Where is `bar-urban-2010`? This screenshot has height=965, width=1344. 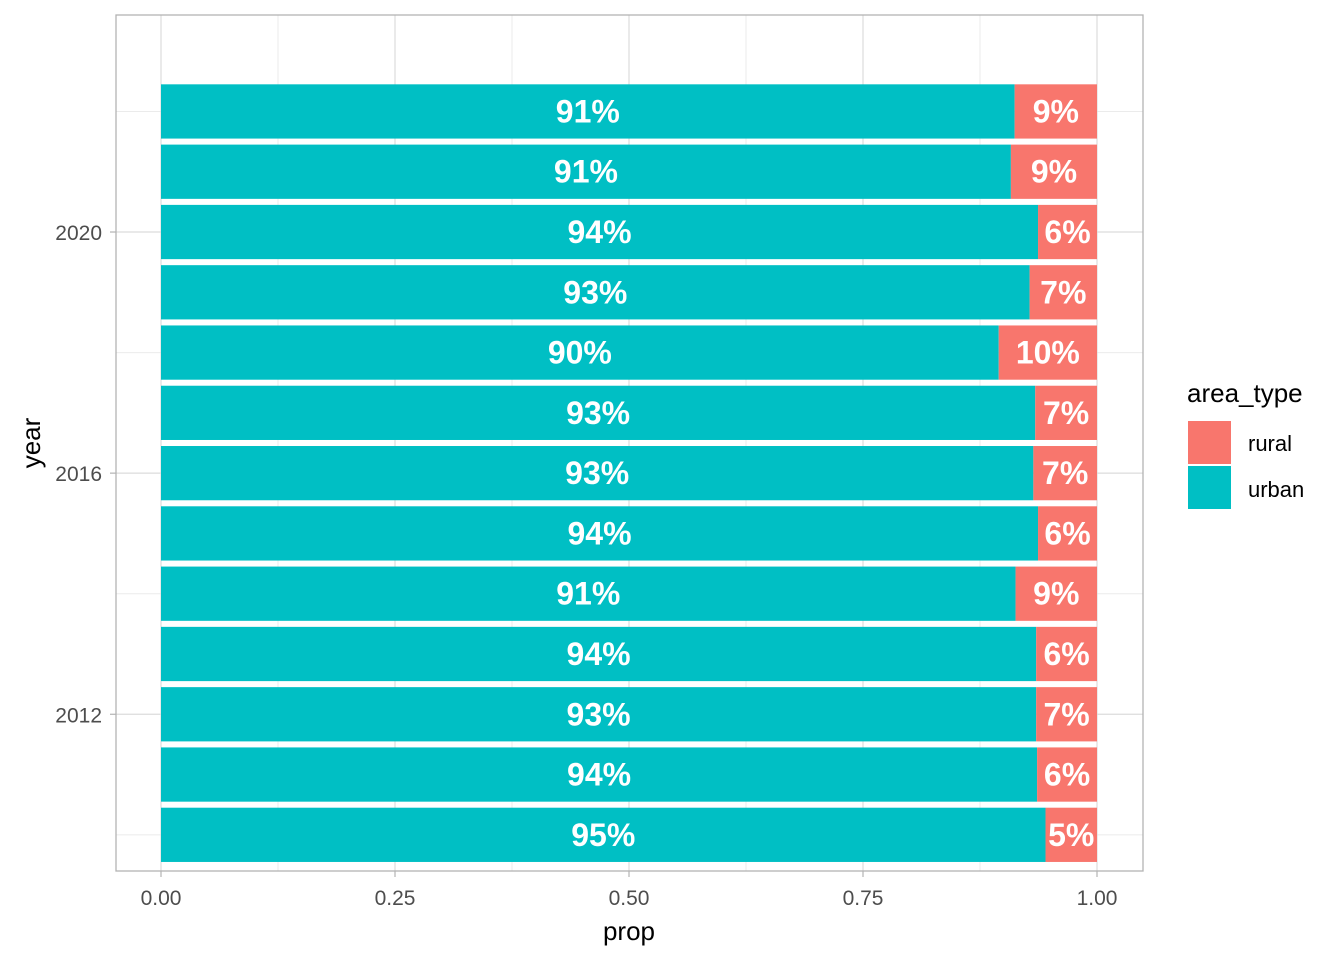 bar-urban-2010 is located at coordinates (603, 834).